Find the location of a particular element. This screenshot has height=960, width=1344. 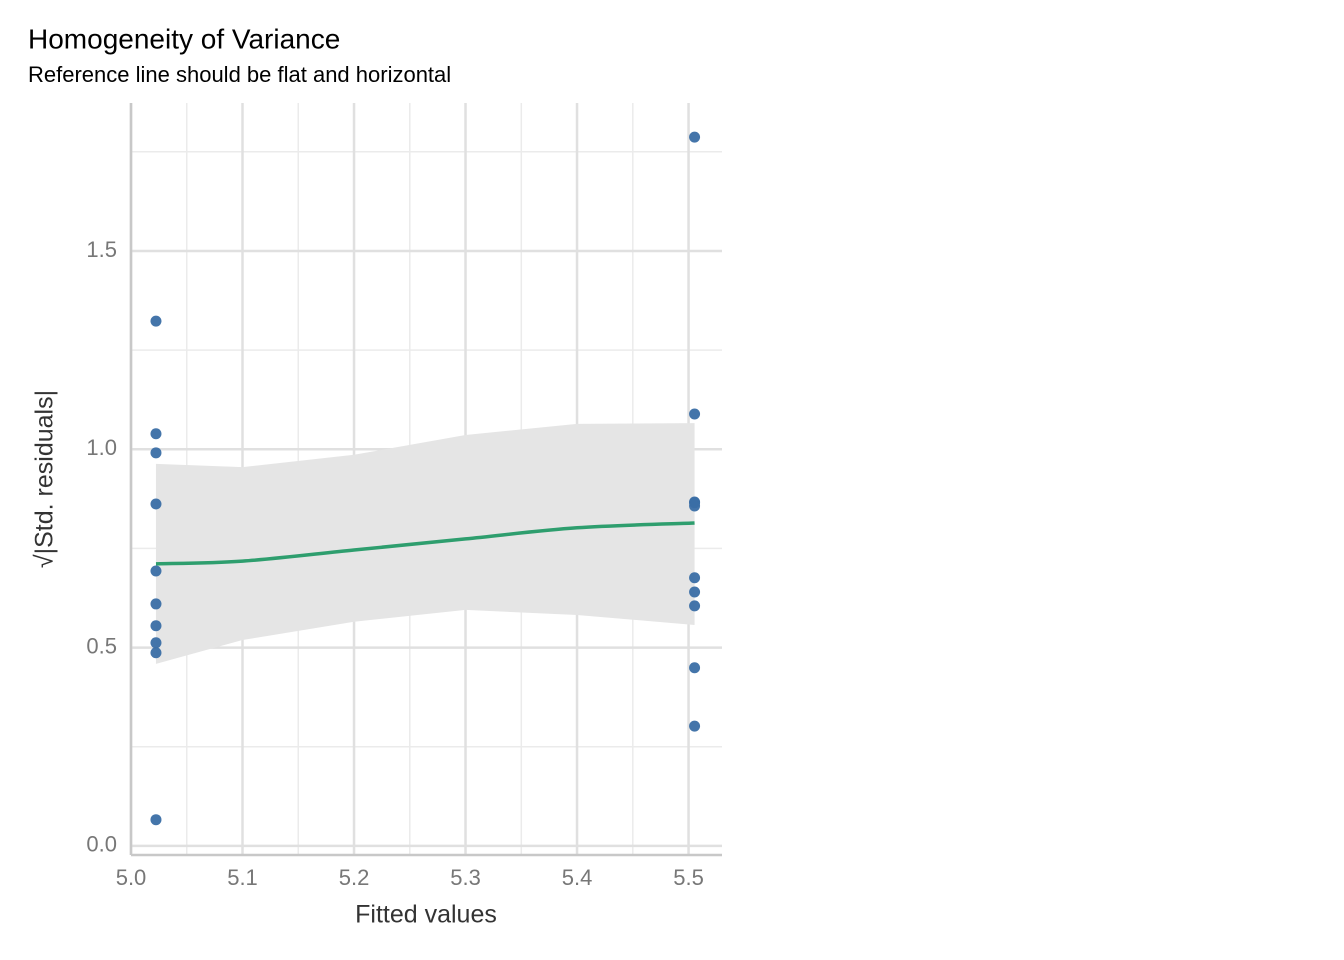

y-tick-label: 1.0 is located at coordinates (101, 447).